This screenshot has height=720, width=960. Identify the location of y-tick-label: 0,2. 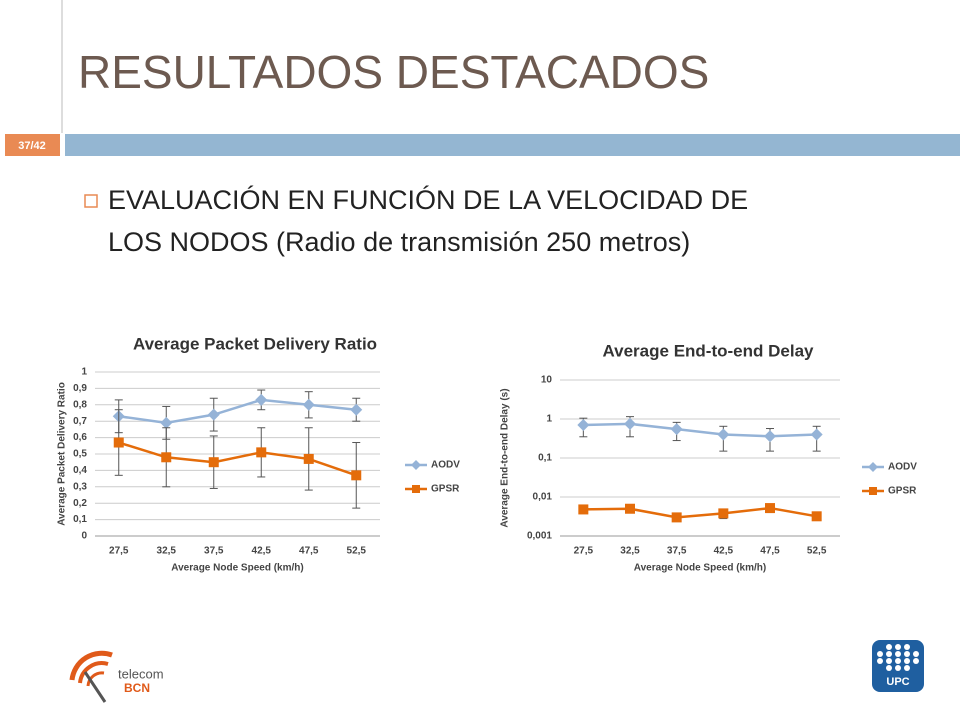
(80, 503).